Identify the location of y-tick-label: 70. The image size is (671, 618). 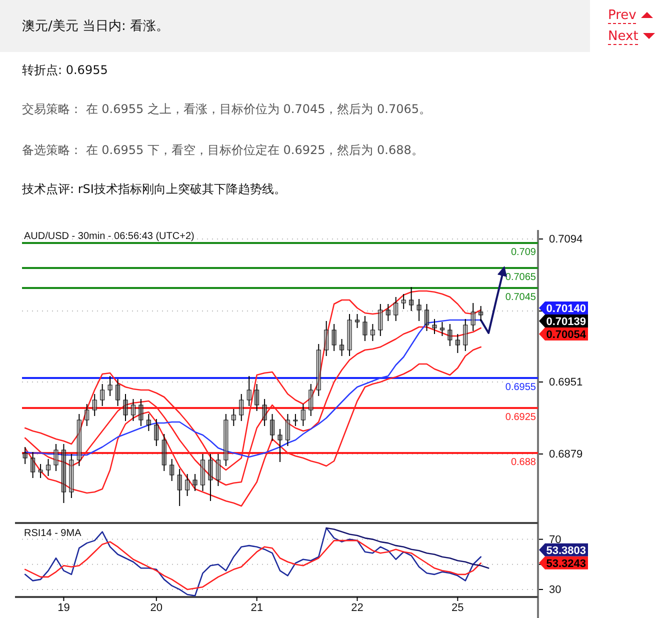
(555, 540).